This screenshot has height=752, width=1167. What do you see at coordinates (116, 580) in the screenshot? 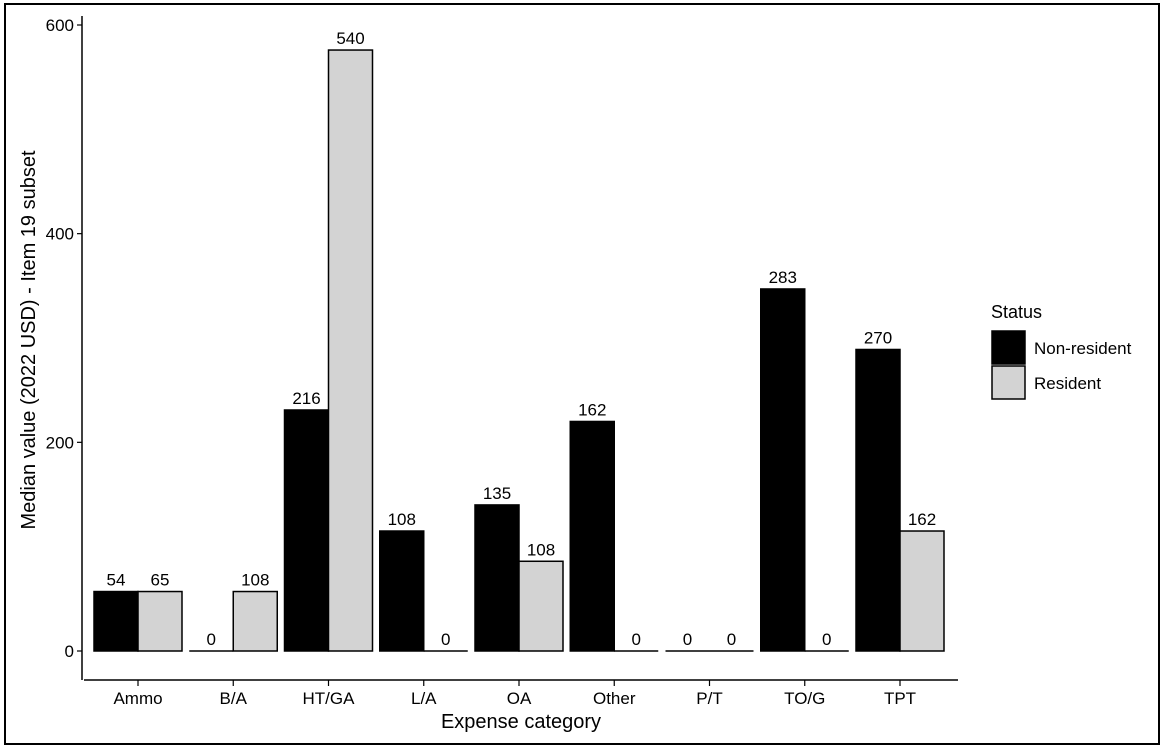
I see `data-label: 54` at bounding box center [116, 580].